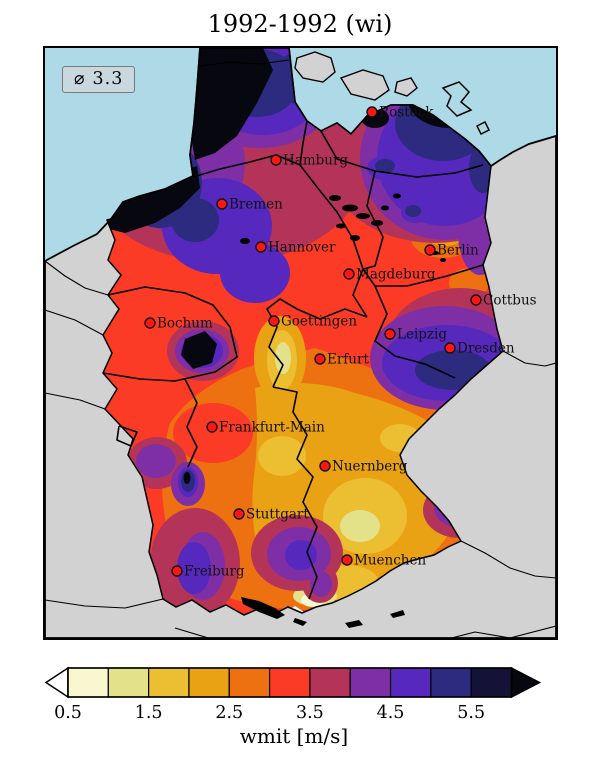 This screenshot has height=780, width=600. Describe the element at coordinates (302, 248) in the screenshot. I see `city-label: Hannover` at that location.